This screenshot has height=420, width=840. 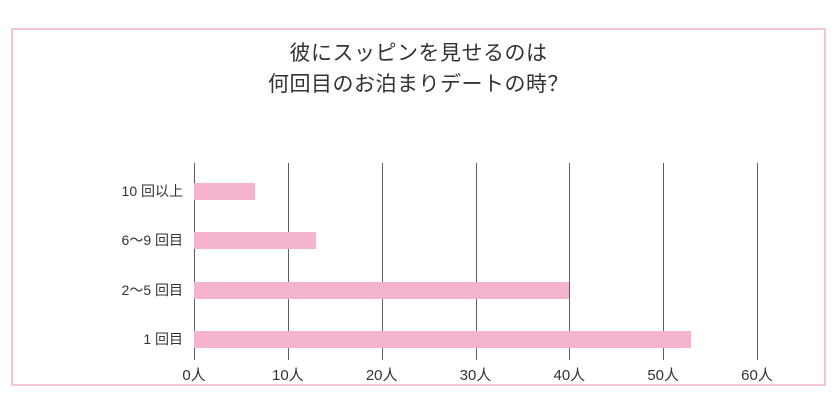 I want to click on value-axis-labels: 0人 10人 20人 30人 40人 50人 60人, so click(x=477, y=378).